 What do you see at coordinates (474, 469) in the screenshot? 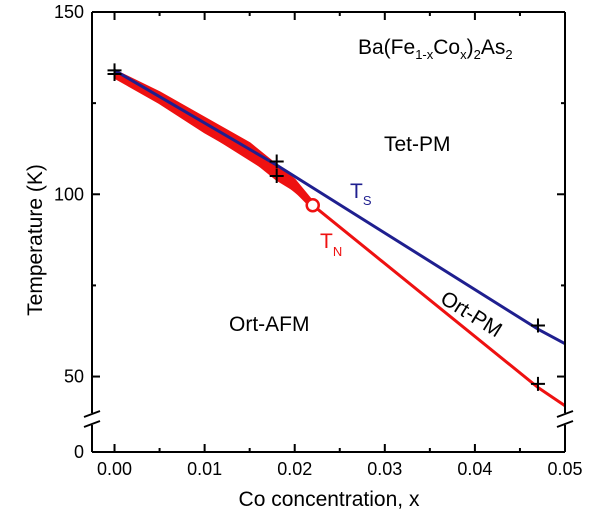
I see `x-tick-label-4: 0.04` at bounding box center [474, 469].